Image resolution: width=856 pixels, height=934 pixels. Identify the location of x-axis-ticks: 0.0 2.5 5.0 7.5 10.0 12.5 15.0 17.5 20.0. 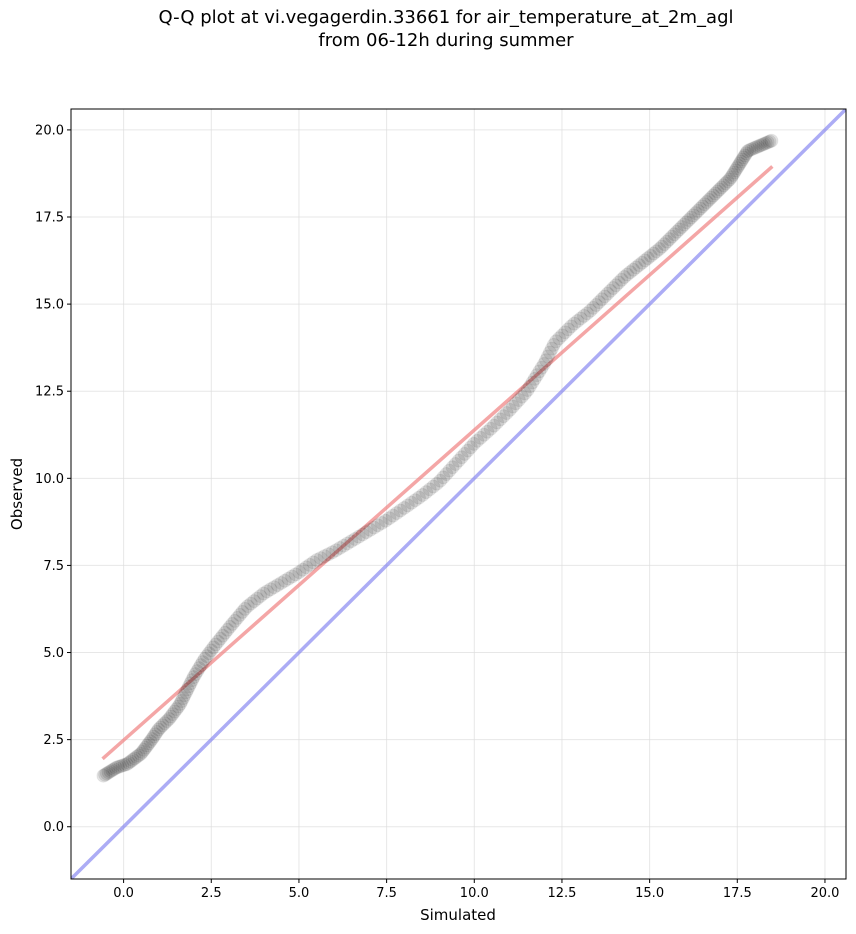
(476, 890).